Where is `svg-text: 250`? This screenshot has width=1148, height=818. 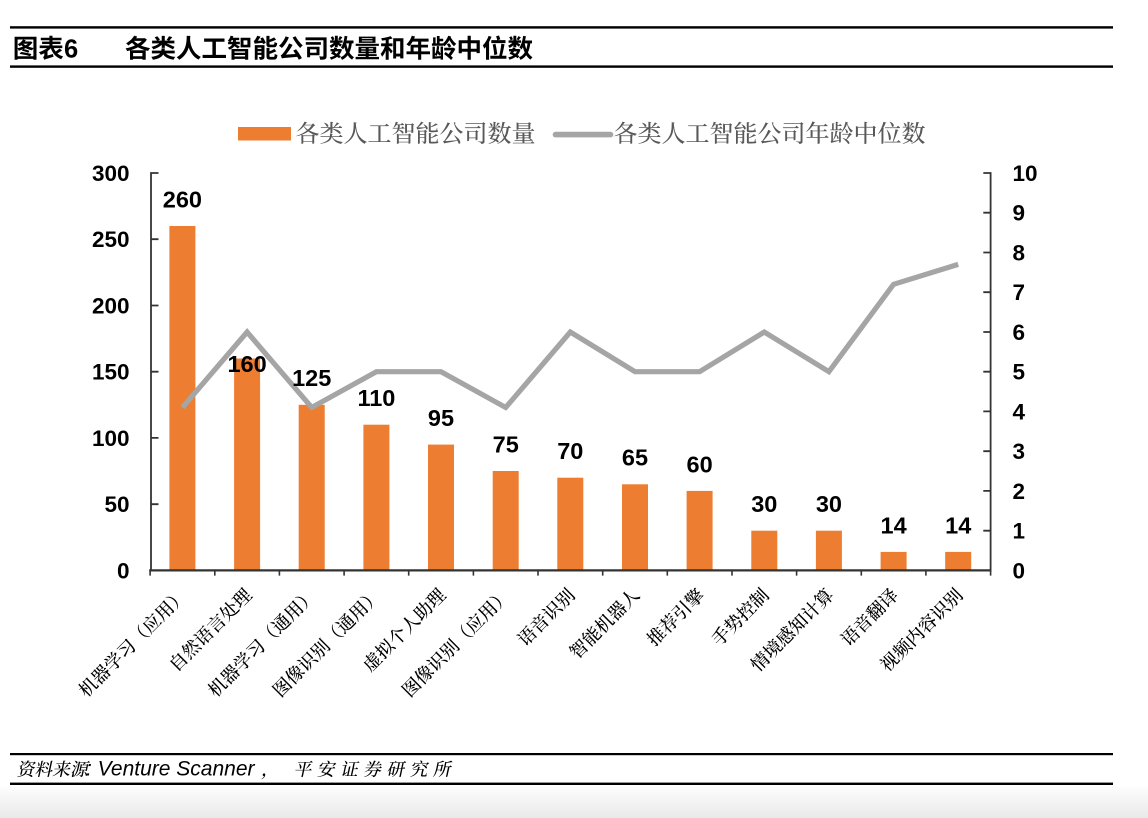 svg-text: 250 is located at coordinates (111, 239).